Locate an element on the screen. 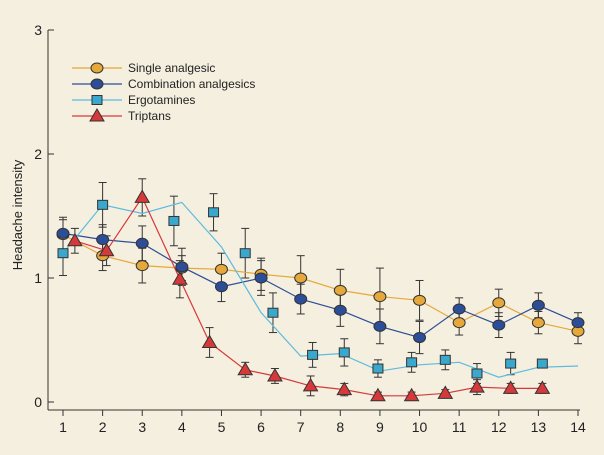  y-tick-label: 3 is located at coordinates (38, 30).